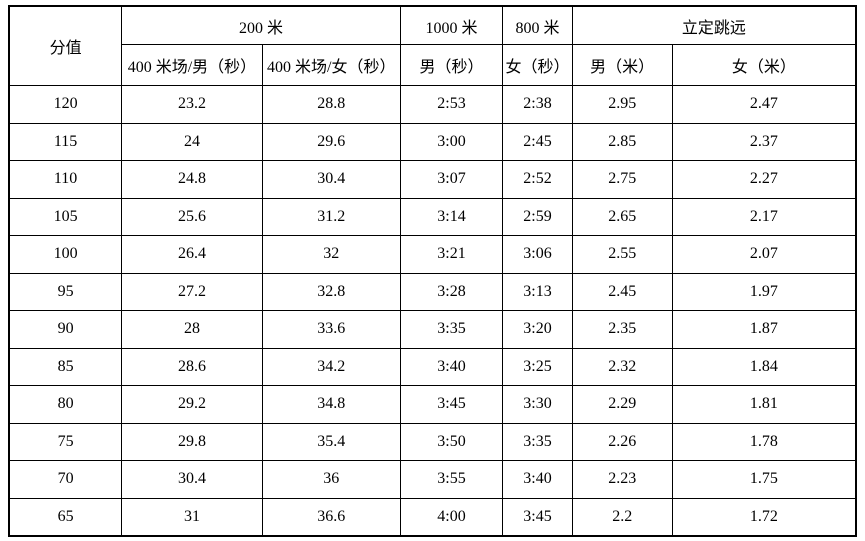  Describe the element at coordinates (764, 329) in the screenshot. I see `table-cell: 1.87` at that location.